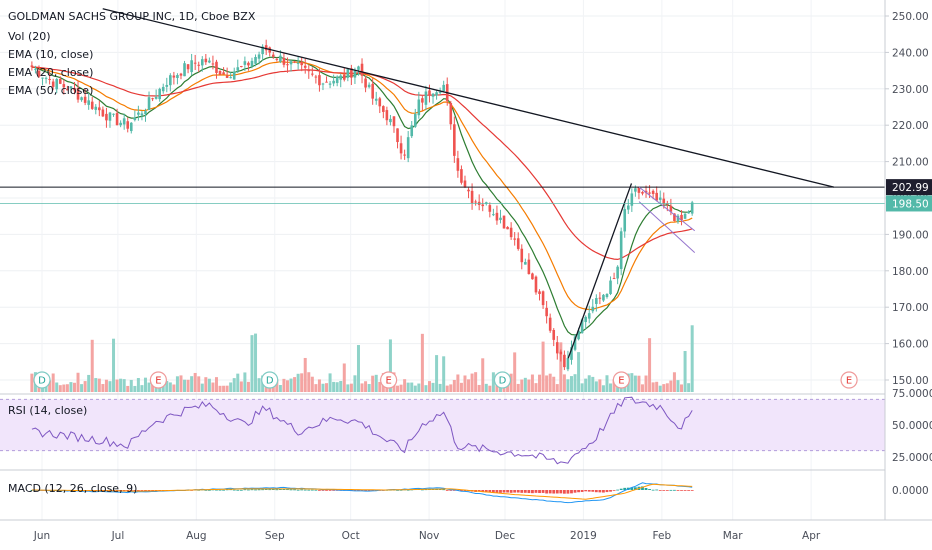 The height and width of the screenshot is (550, 932). What do you see at coordinates (910, 126) in the screenshot?
I see `price-tick-label: 220.00` at bounding box center [910, 126].